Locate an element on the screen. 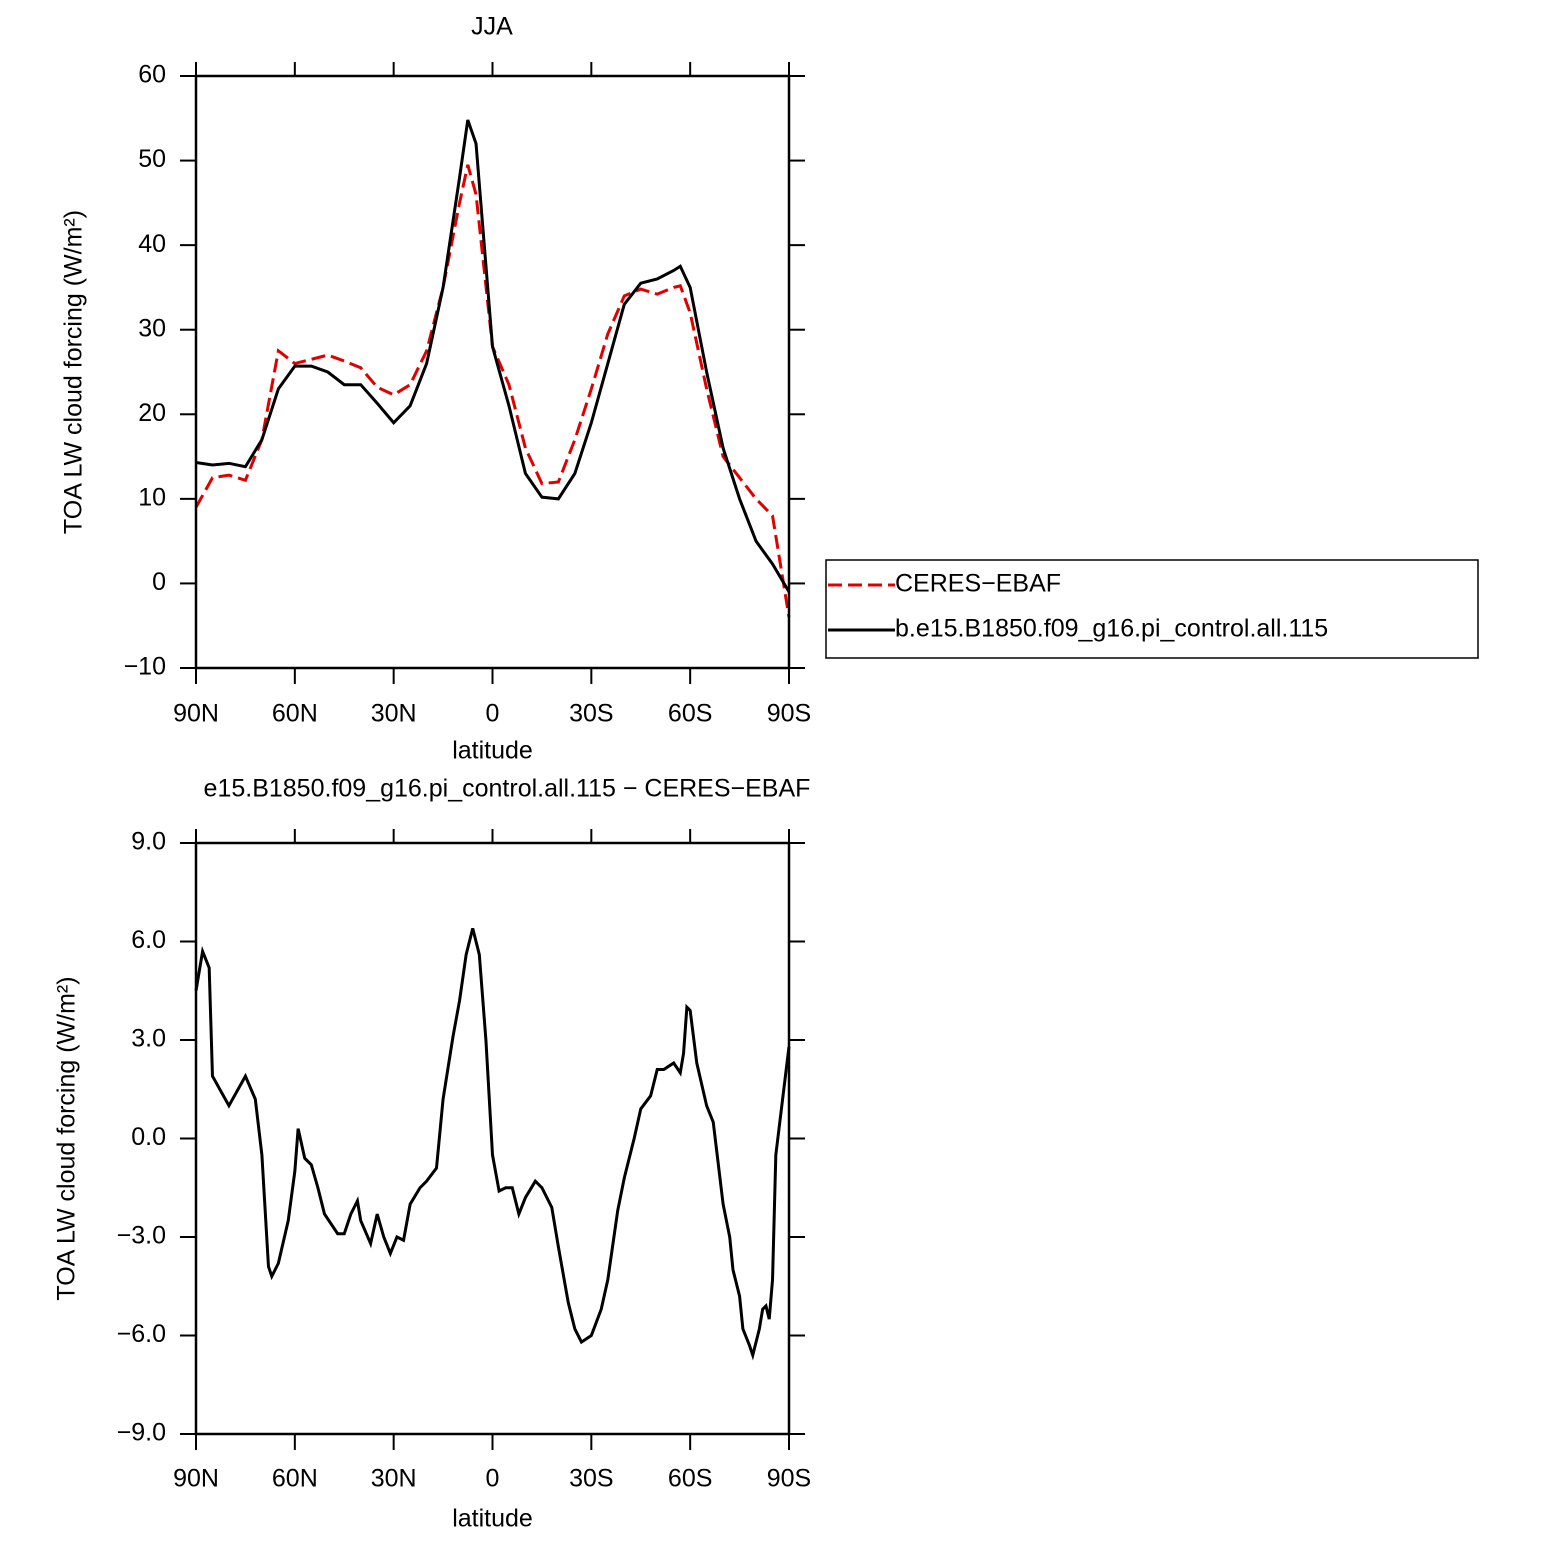 The image size is (1541, 1541). y-tick-label: −3.0 is located at coordinates (141, 1236).